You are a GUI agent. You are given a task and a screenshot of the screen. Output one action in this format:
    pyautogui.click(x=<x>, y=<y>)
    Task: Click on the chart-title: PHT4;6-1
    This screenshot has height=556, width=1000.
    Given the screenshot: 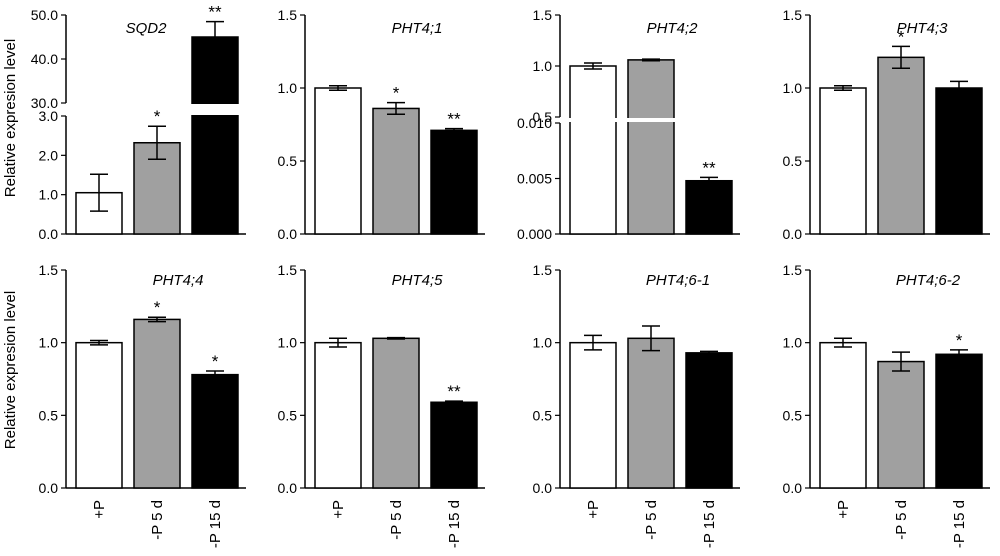 What is the action you would take?
    pyautogui.click(x=678, y=280)
    